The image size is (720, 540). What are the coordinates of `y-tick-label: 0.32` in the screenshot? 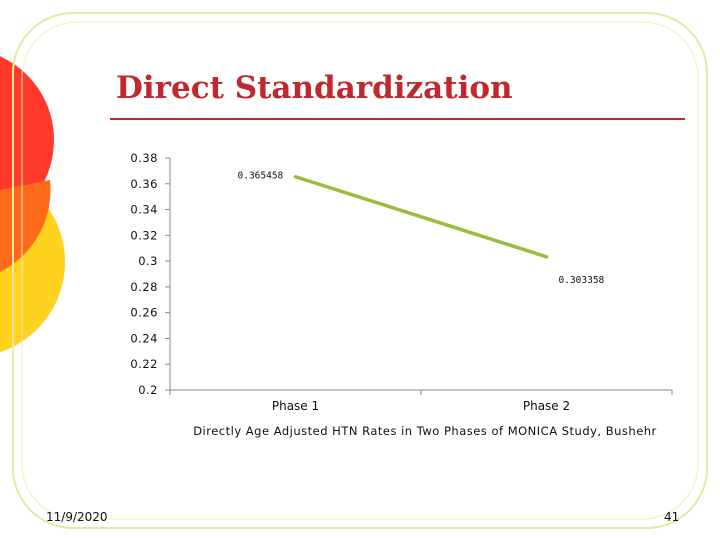 It's located at (144, 235).